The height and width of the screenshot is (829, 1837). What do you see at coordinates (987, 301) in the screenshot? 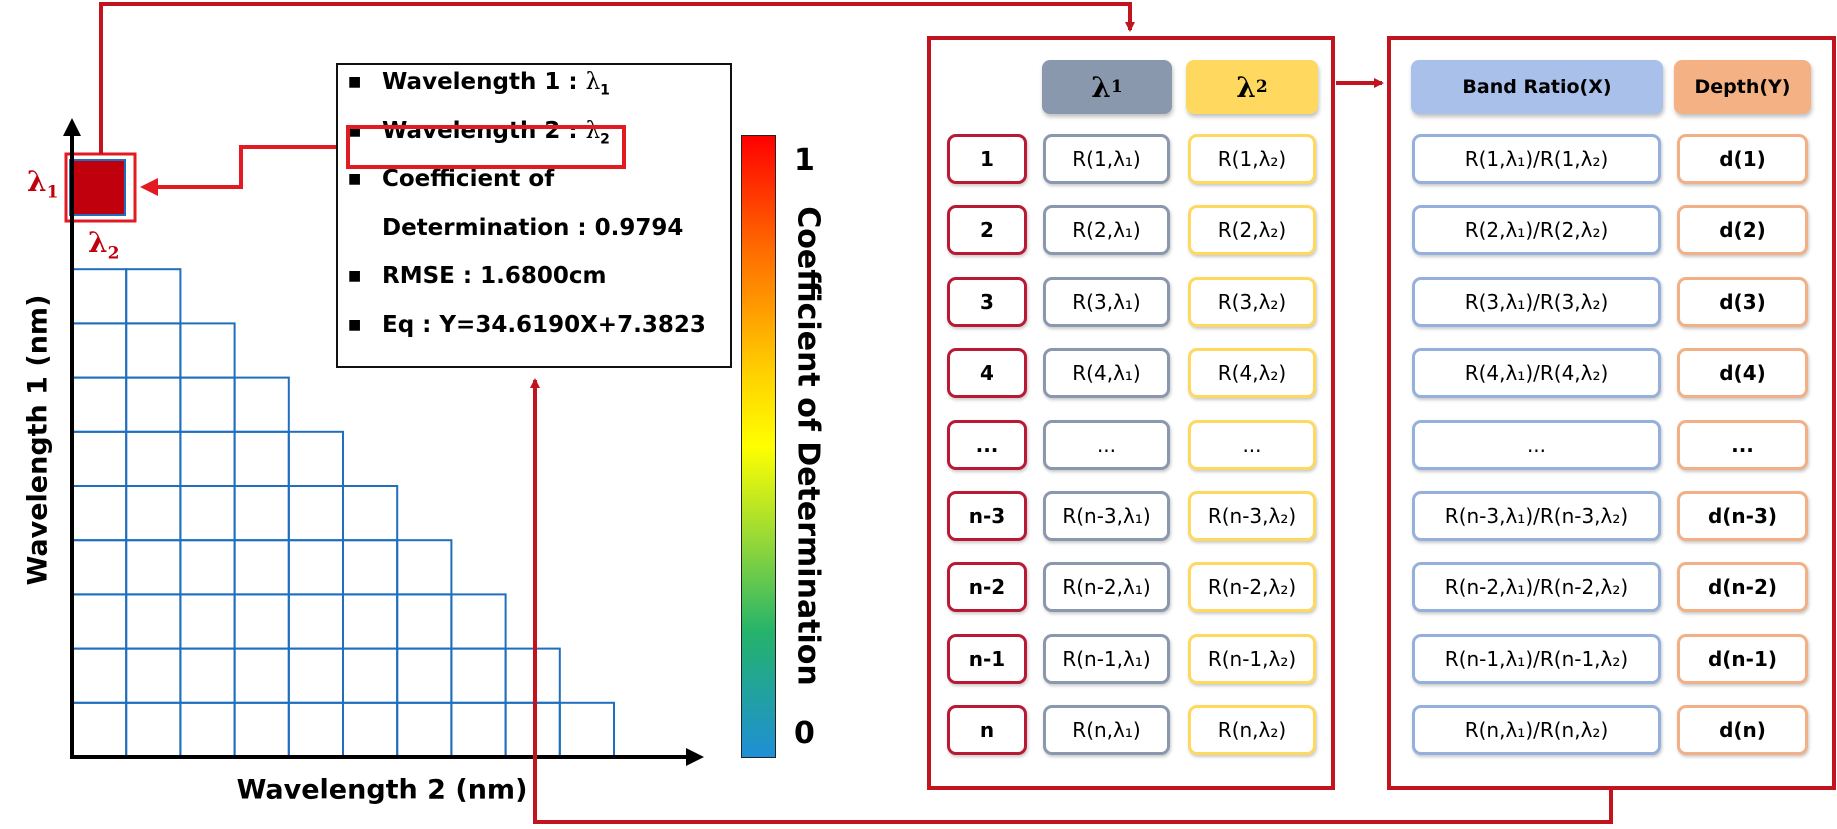
I see `row-index-cell: 3` at bounding box center [987, 301].